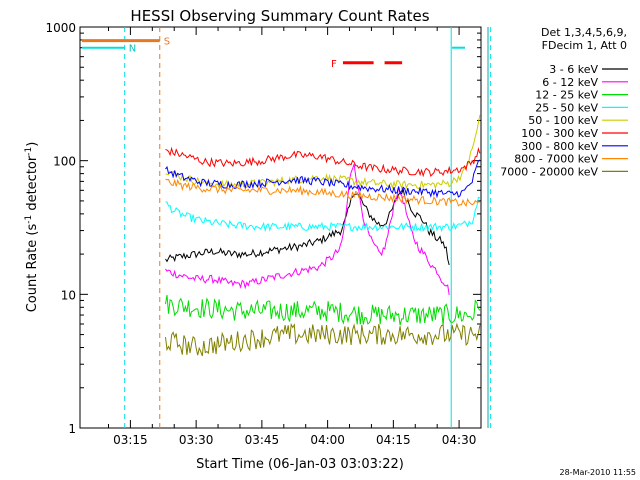 This screenshot has width=640, height=480. What do you see at coordinates (570, 82) in the screenshot?
I see `legend-label: 6 - 12 keV` at bounding box center [570, 82].